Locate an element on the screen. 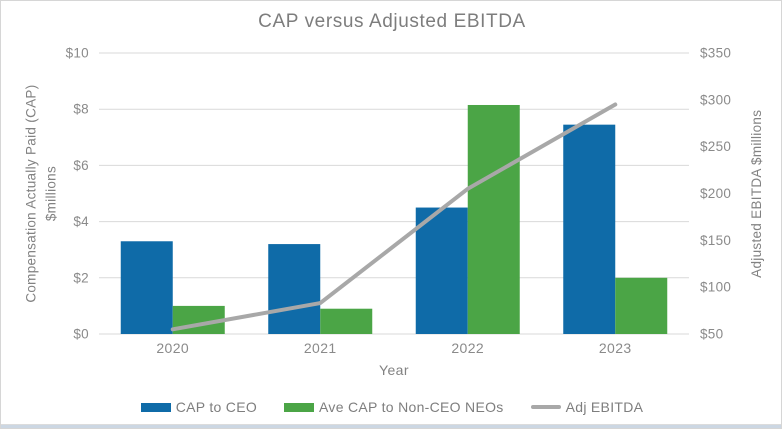  right-axis-tick-label: $50 is located at coordinates (711, 334).